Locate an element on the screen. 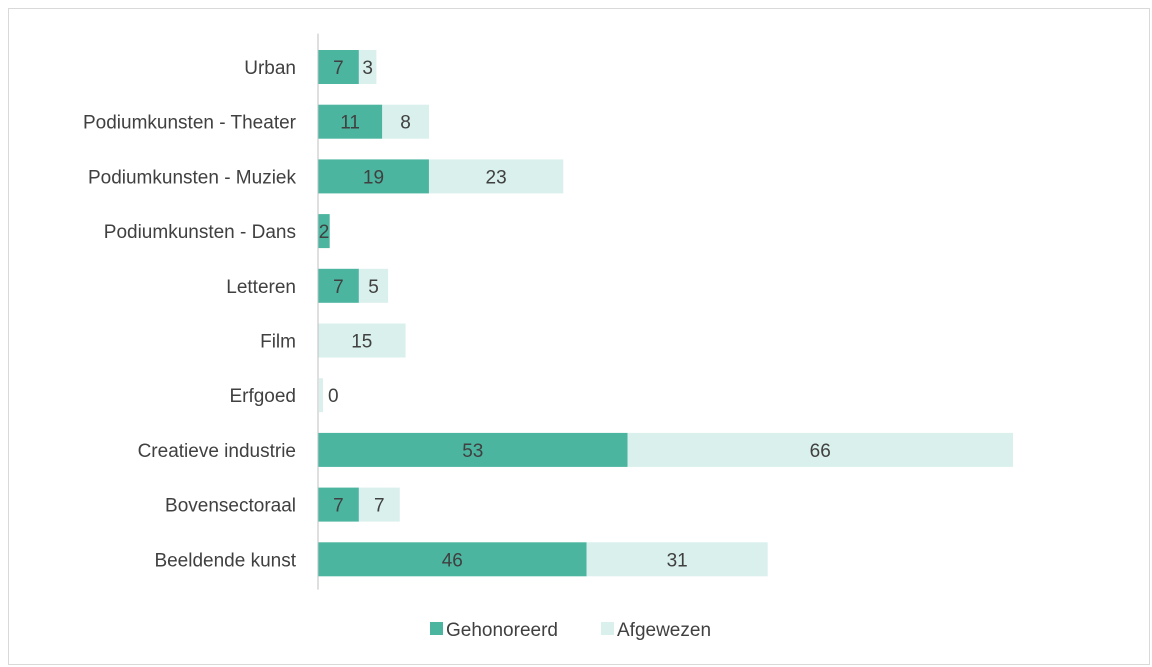  bar-afgewezen-creatieve-industrie is located at coordinates (820, 449).